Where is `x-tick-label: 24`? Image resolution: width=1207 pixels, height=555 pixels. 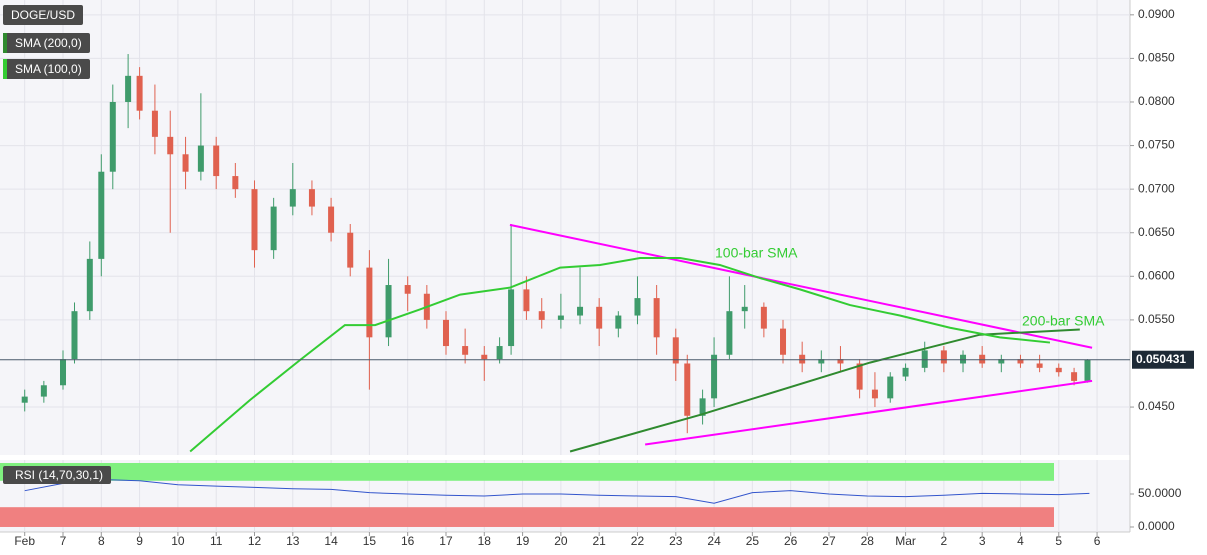 x-tick-label: 24 is located at coordinates (714, 541).